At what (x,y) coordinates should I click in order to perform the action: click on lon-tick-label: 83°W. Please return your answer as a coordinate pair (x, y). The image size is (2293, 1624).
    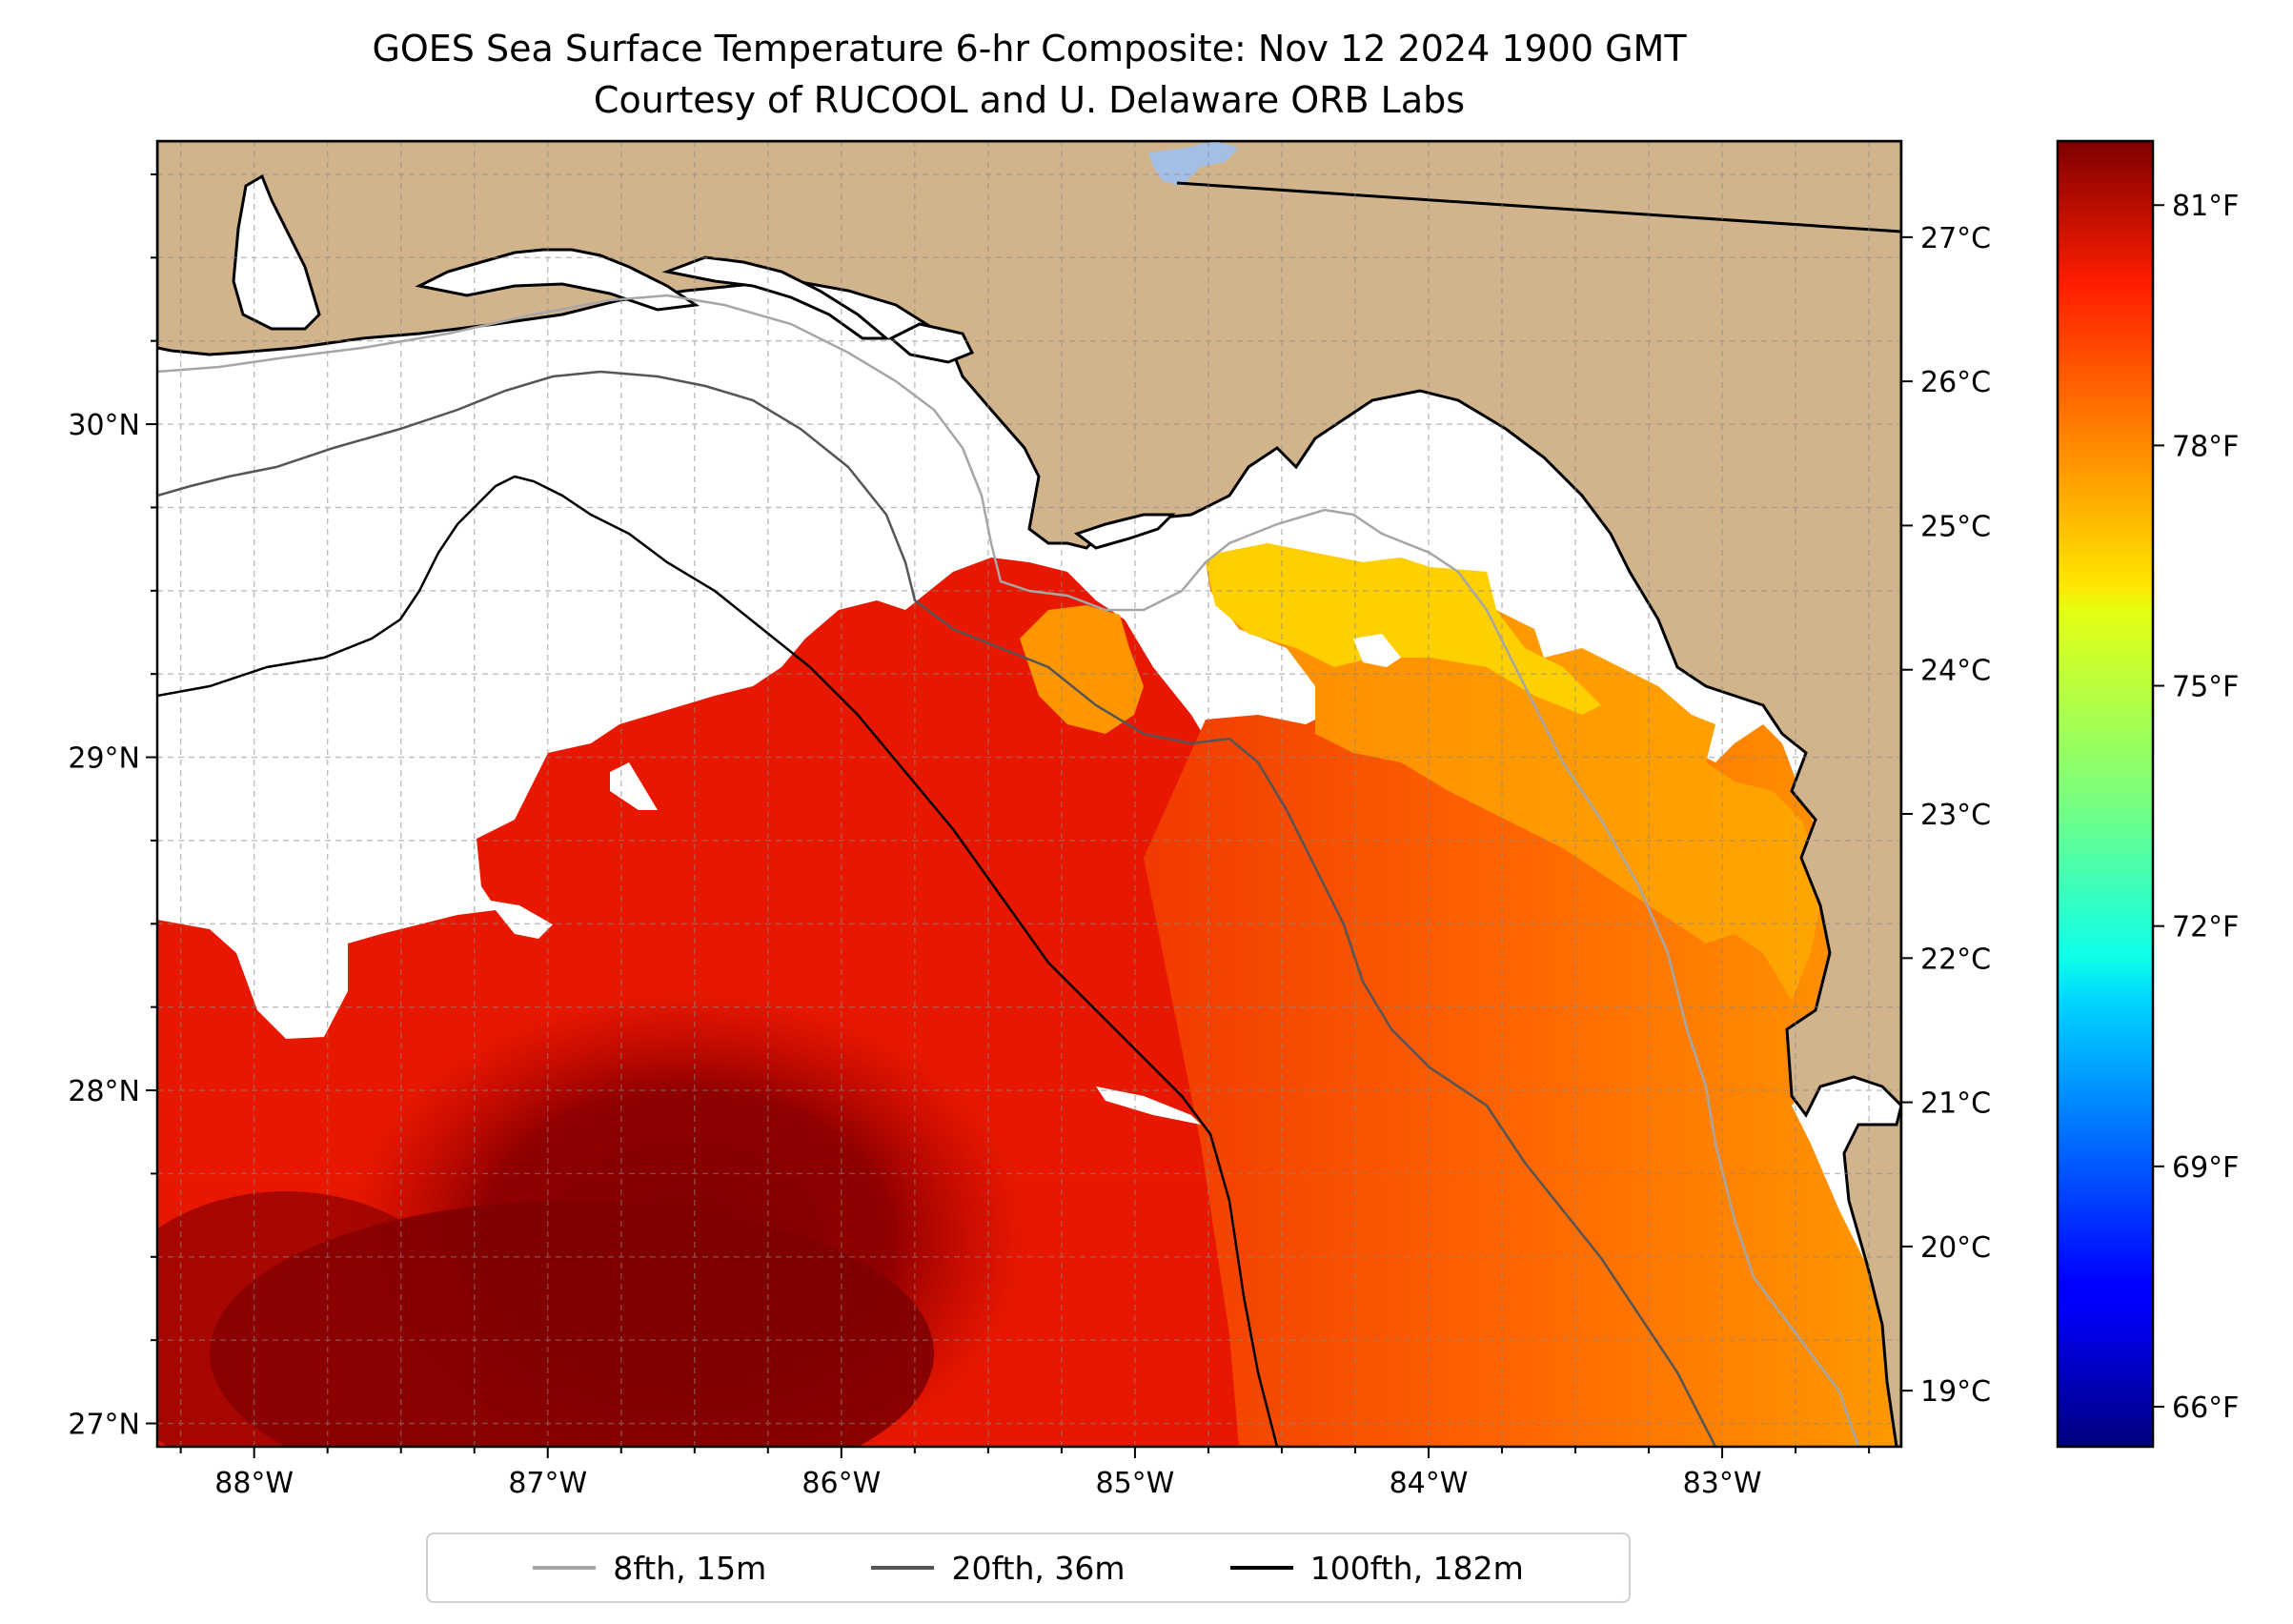
    Looking at the image, I should click on (1723, 1483).